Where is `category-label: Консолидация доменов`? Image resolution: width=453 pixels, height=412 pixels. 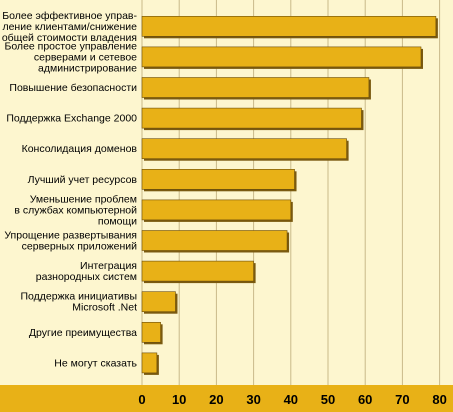 category-label: Консолидация доменов is located at coordinates (80, 149).